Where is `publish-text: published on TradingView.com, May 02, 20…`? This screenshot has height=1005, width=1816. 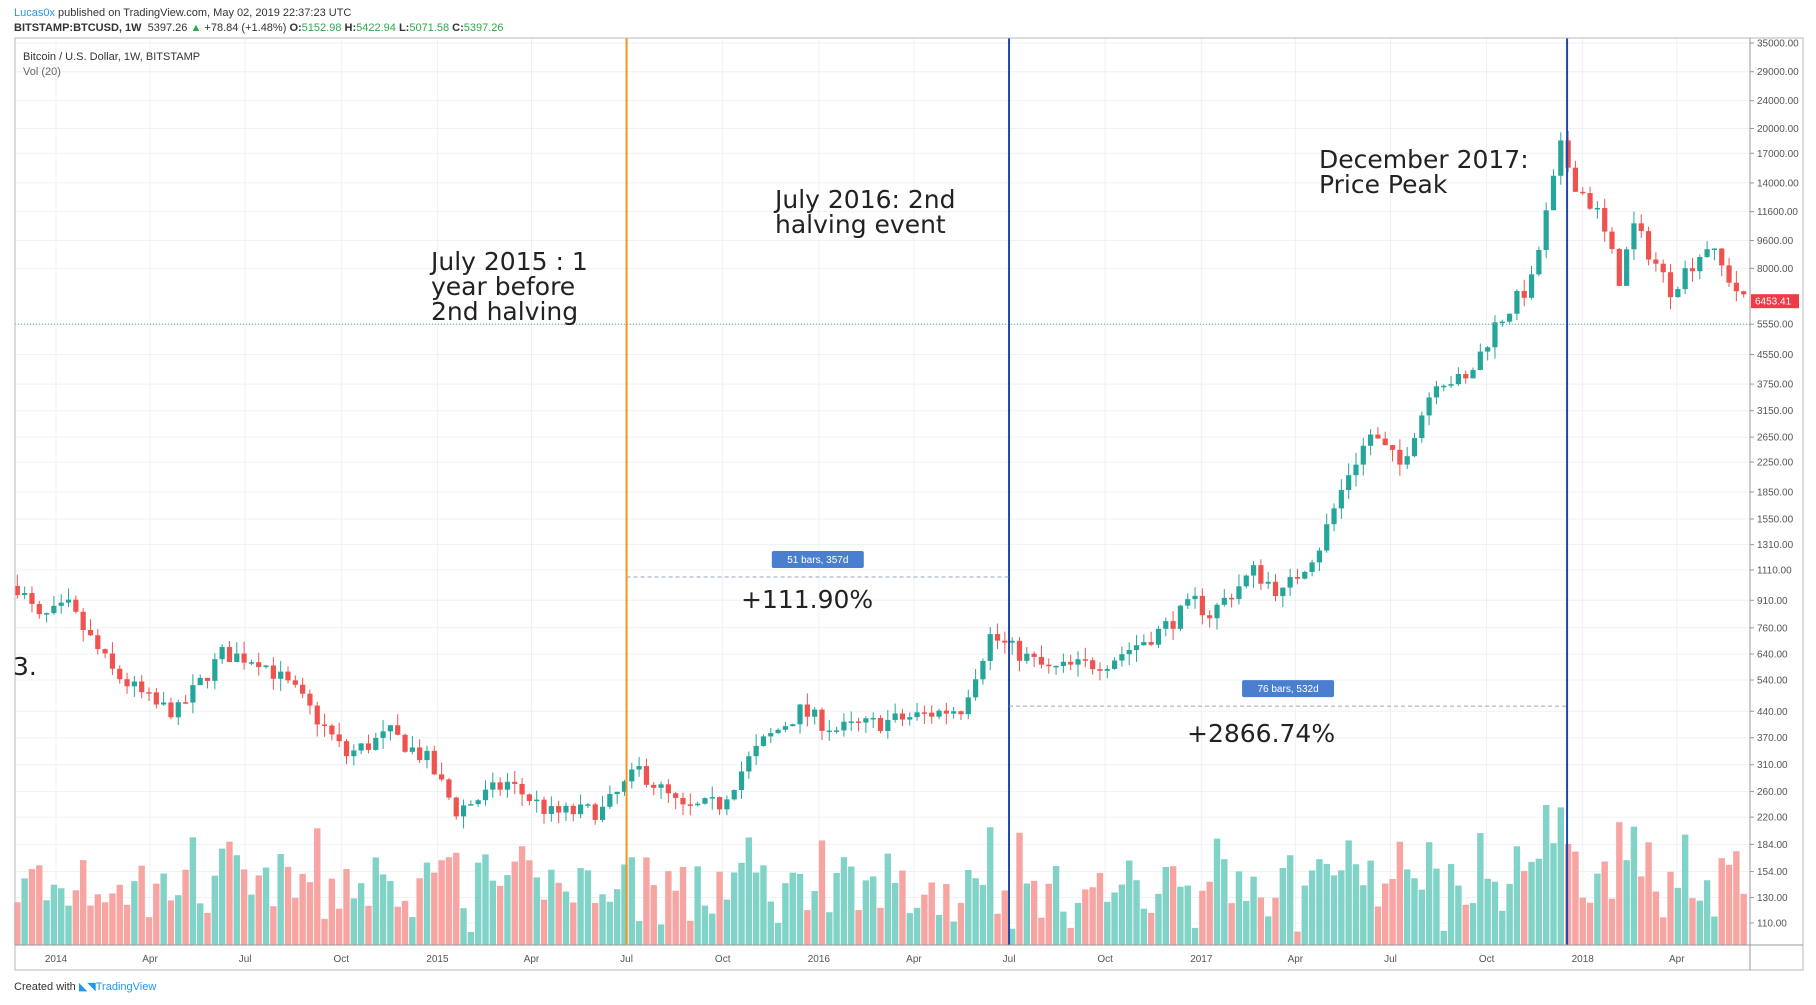
publish-text: published on TradingView.com, May 02, 20… is located at coordinates (205, 13).